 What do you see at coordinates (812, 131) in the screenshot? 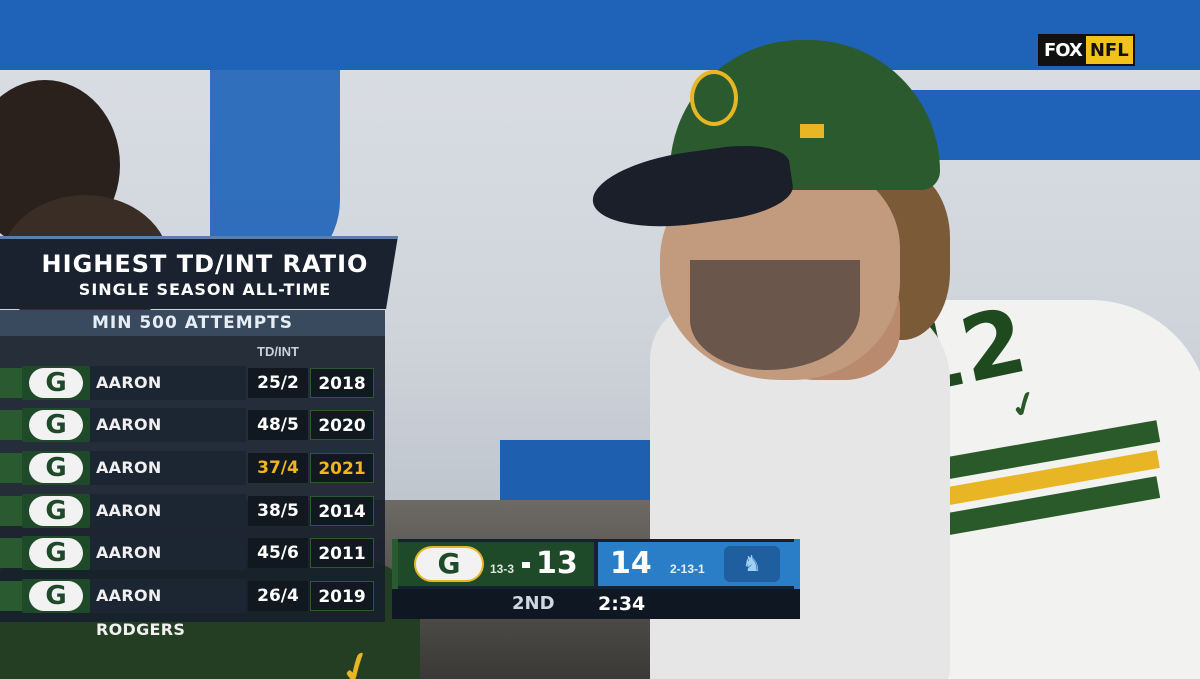
I see `new-era-flag-icon` at bounding box center [812, 131].